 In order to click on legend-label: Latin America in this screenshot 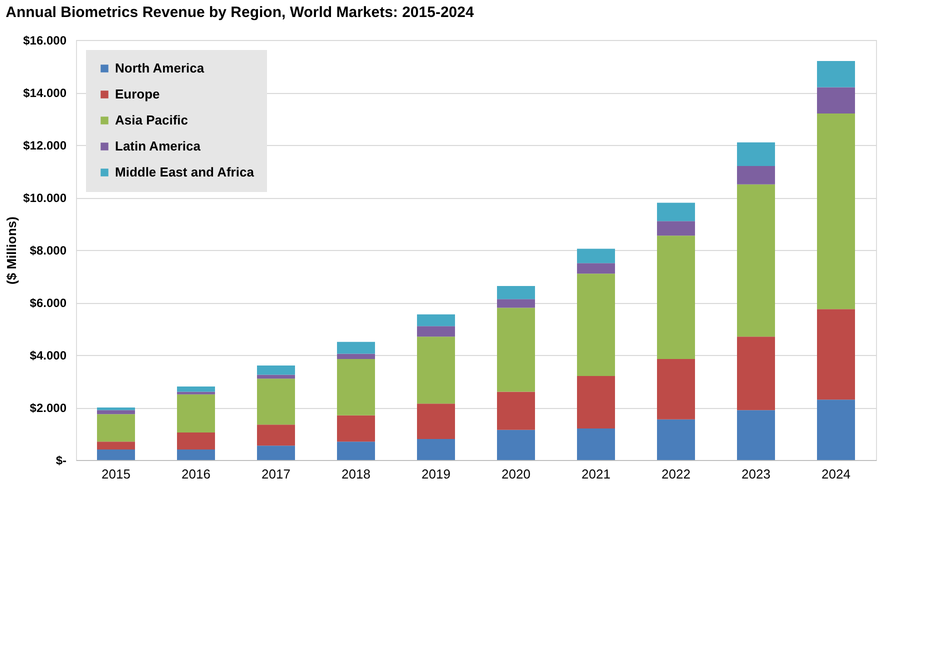, I will do `click(158, 146)`.